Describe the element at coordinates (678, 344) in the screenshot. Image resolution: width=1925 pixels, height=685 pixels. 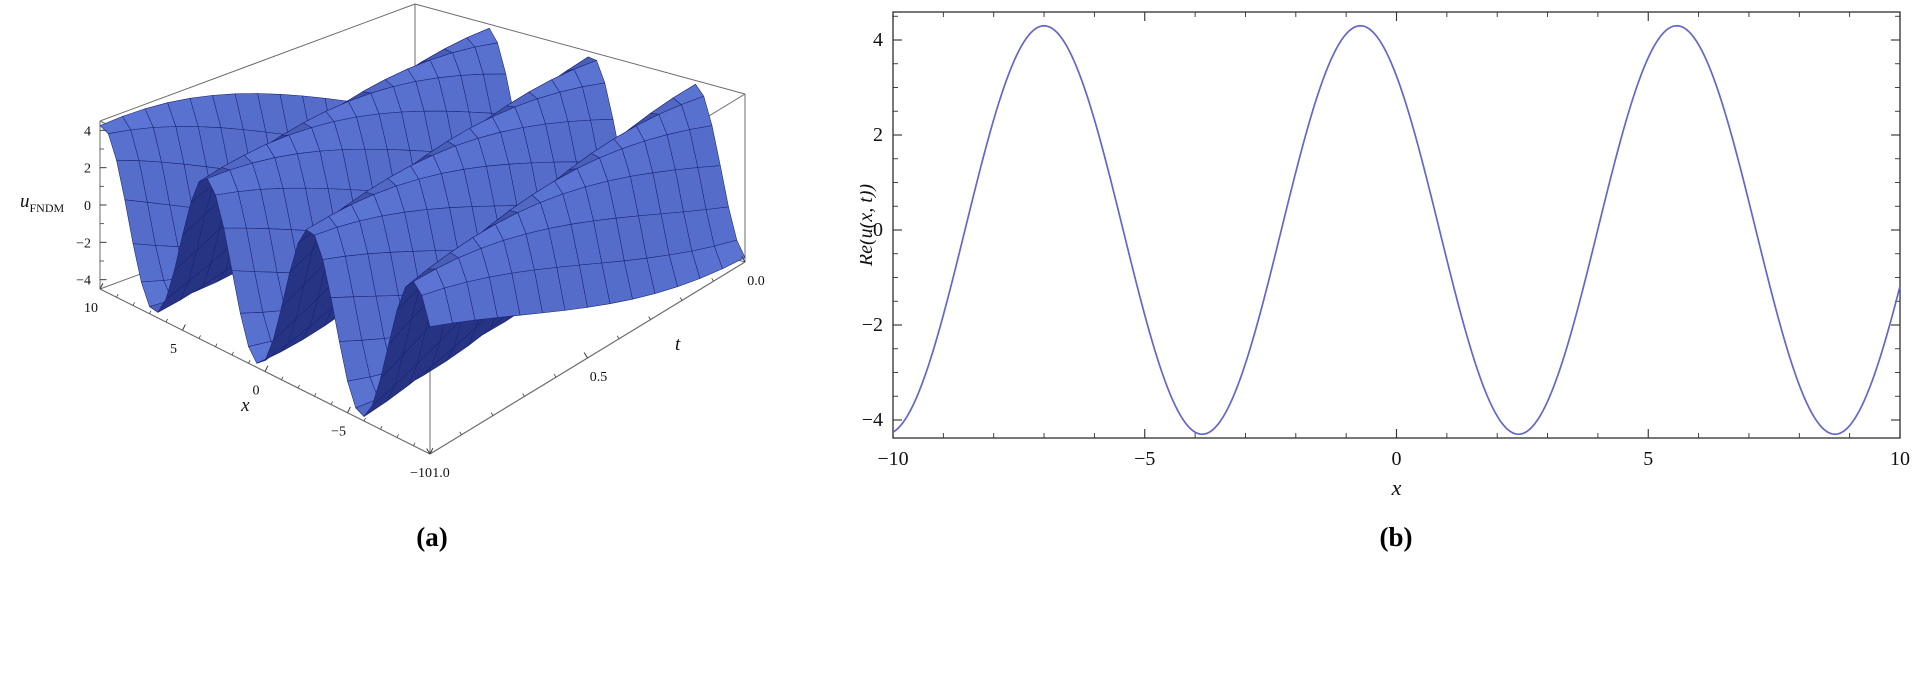
I see `t-axis-label: t` at that location.